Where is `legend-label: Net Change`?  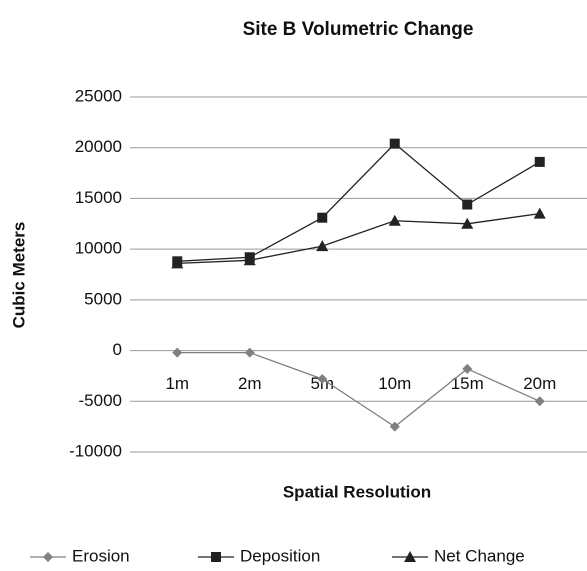 legend-label: Net Change is located at coordinates (479, 555).